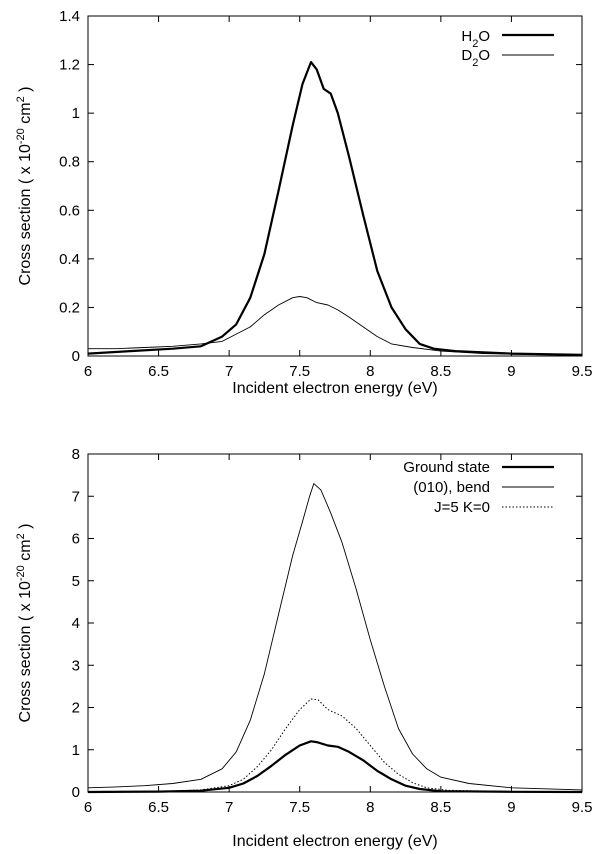 This screenshot has height=854, width=608. Describe the element at coordinates (494, 507) in the screenshot. I see `legend-entry-j5-k0: J=5 K=0` at that location.